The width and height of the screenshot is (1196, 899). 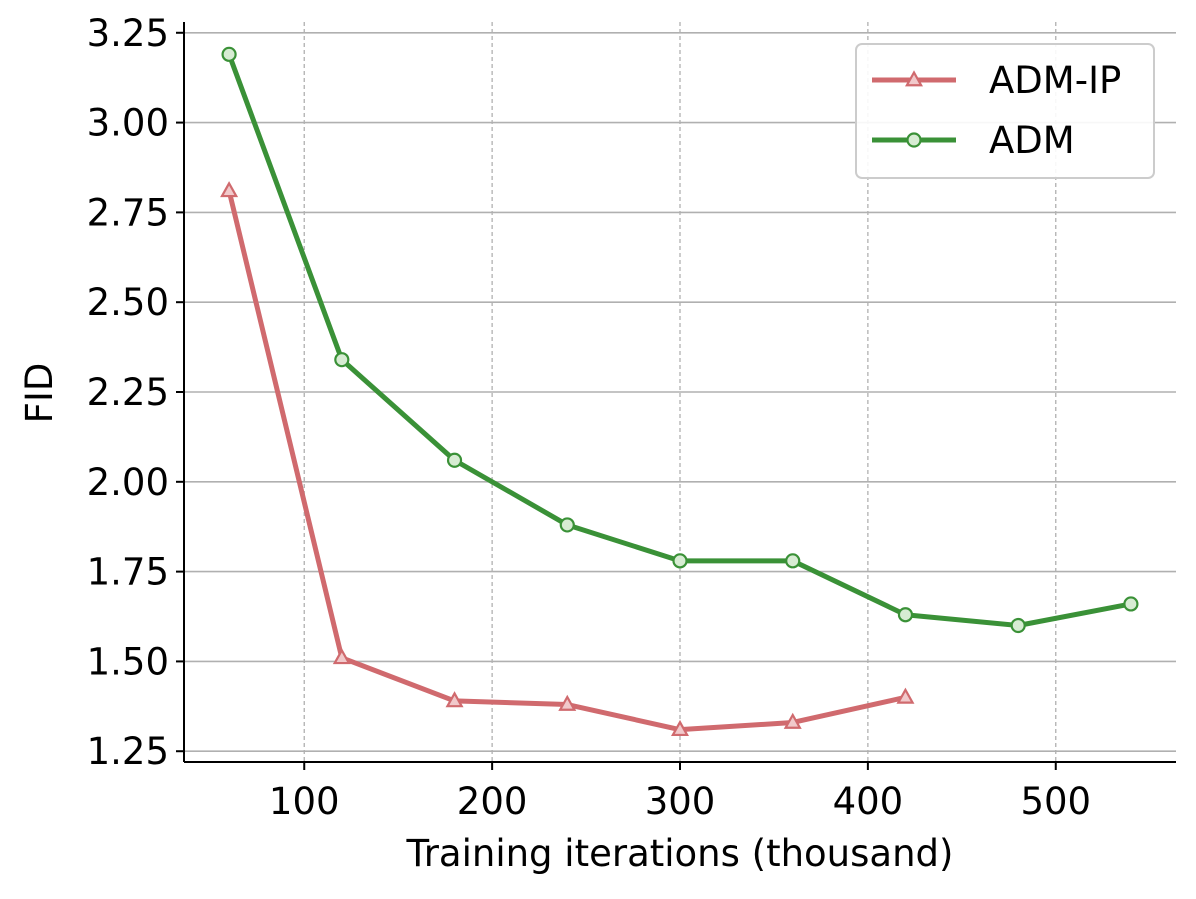 I want to click on y-tick-label: 2.00, so click(x=128, y=482).